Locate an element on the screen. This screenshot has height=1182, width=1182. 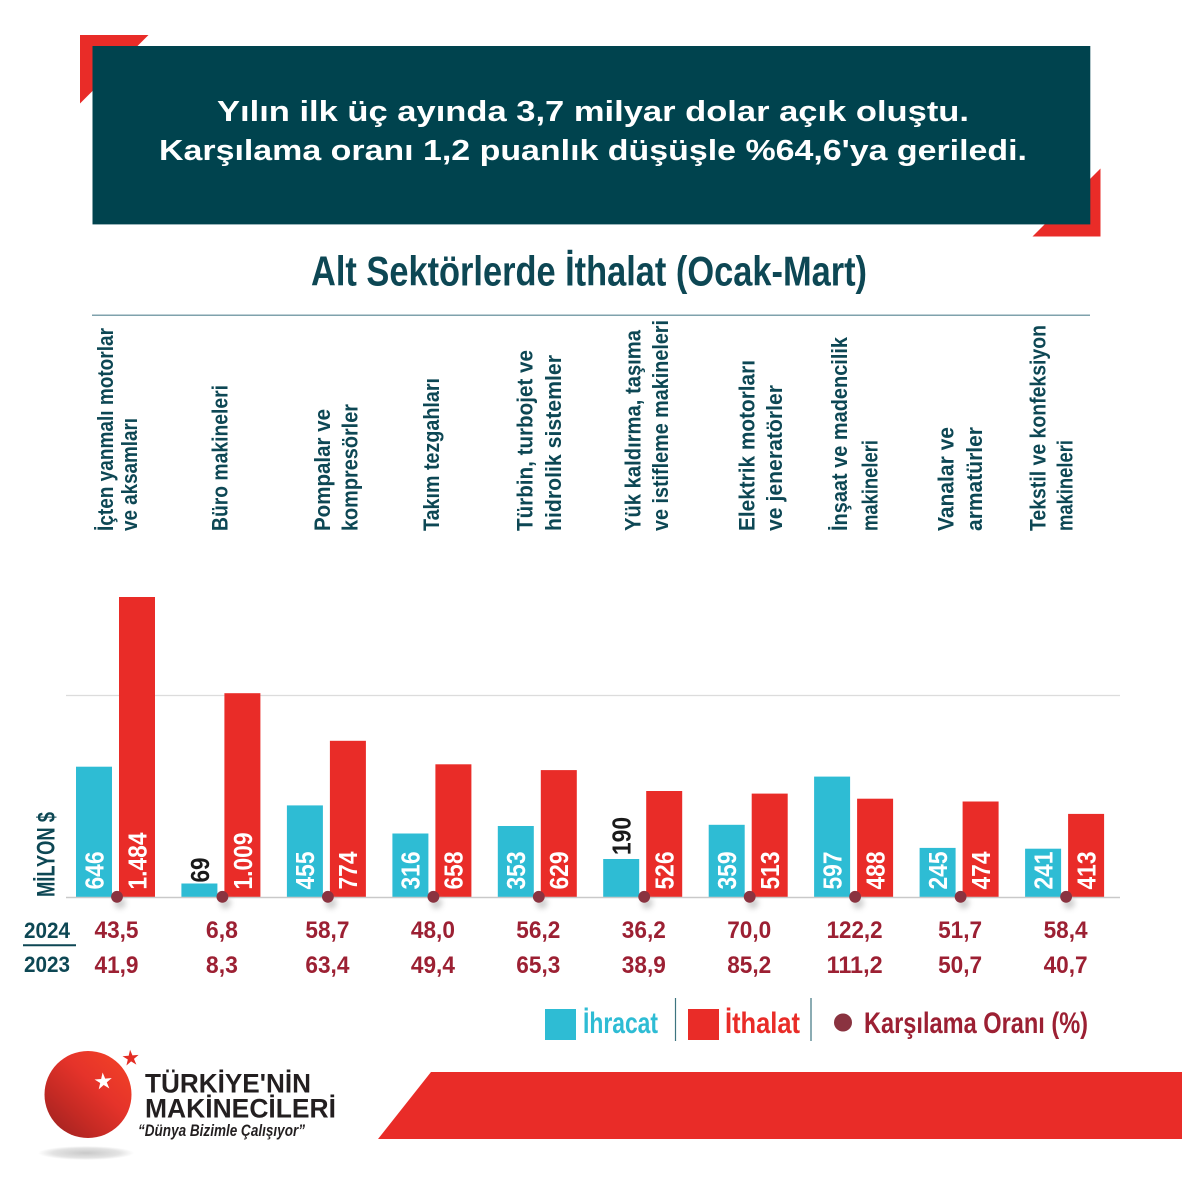
svg-text: 413 is located at coordinates (1086, 871).